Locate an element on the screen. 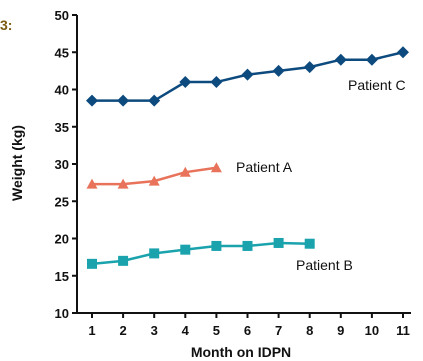 The width and height of the screenshot is (423, 361). y-tick-label: 50 is located at coordinates (62, 15).